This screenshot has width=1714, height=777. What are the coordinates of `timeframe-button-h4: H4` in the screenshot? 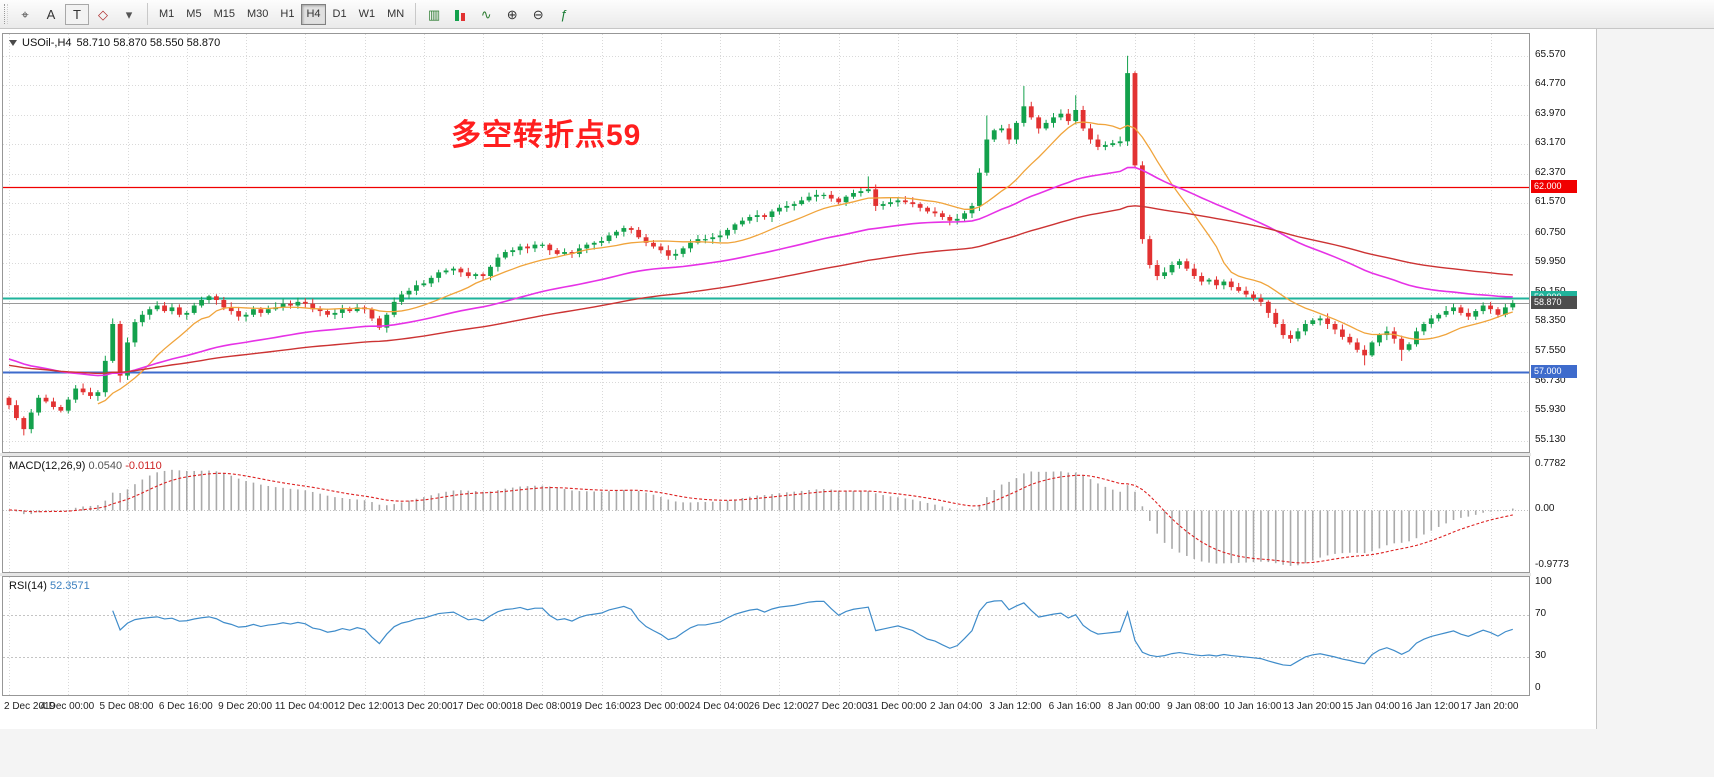 It's located at (313, 14).